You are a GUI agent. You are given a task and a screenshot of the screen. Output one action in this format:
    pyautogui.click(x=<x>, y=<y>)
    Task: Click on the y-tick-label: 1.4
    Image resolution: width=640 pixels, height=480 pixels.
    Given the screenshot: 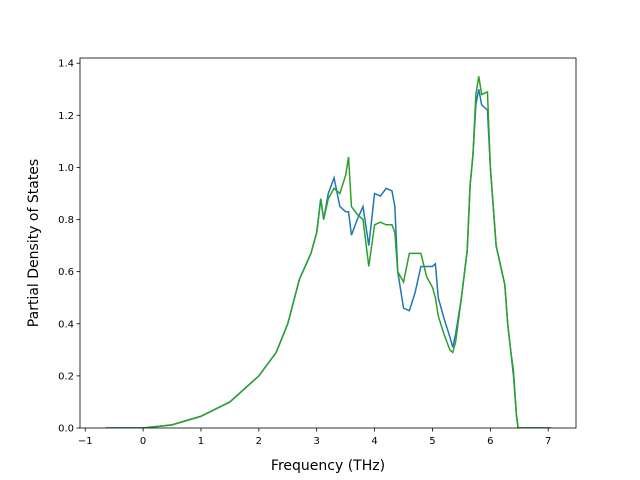 What is the action you would take?
    pyautogui.click(x=66, y=64)
    